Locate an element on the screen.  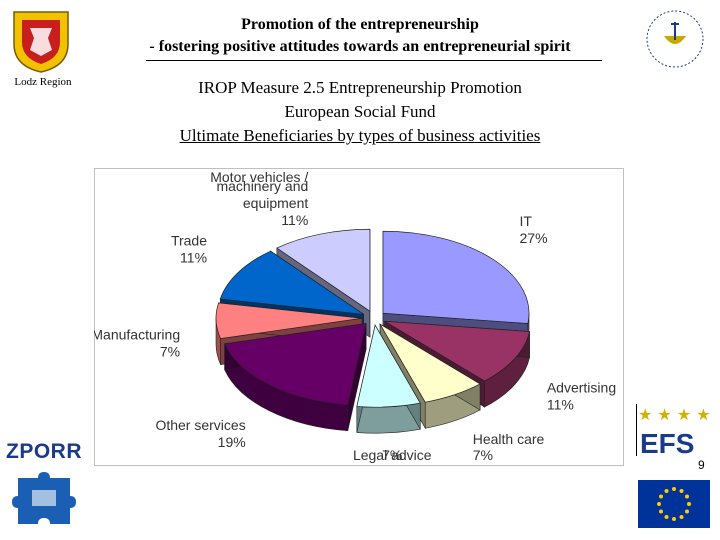
slice-name-label: IT is located at coordinates (526, 221).